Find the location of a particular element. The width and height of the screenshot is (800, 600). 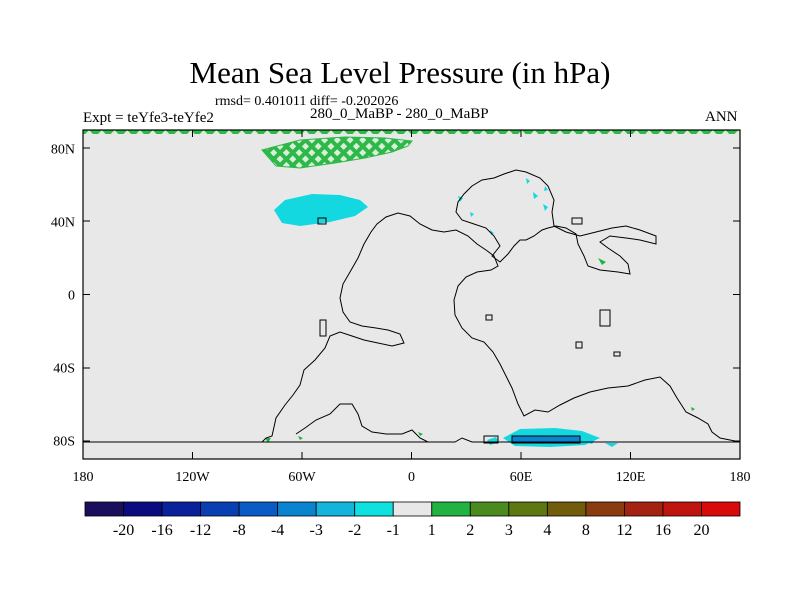

colorbar-label: -20 is located at coordinates (123, 530).